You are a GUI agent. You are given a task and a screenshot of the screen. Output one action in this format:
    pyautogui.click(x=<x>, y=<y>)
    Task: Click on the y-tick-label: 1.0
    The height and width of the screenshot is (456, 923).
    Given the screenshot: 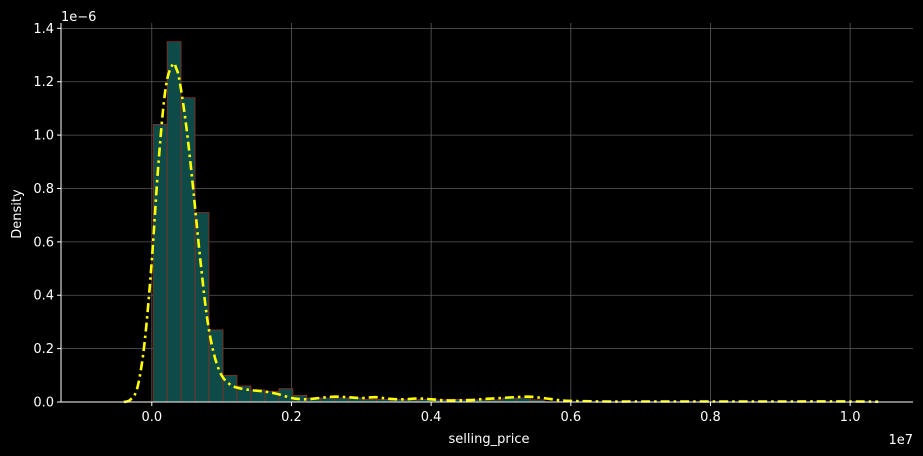 What is the action you would take?
    pyautogui.click(x=43, y=136)
    